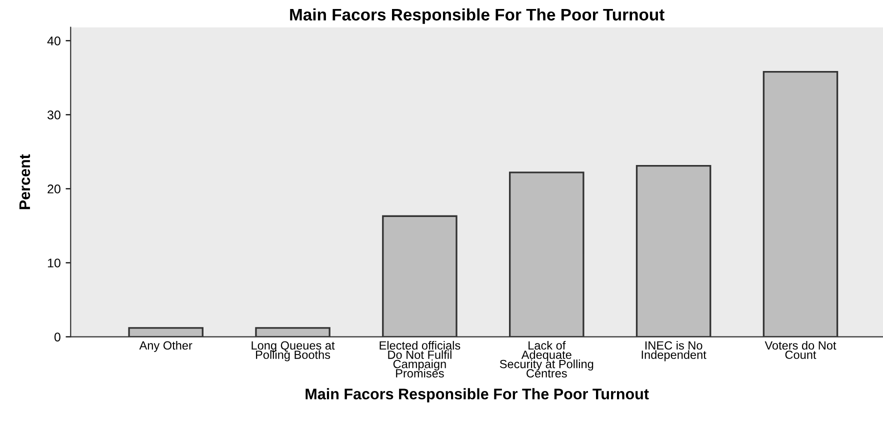  Describe the element at coordinates (24, 182) in the screenshot. I see `y-axis-title: Percent` at that location.